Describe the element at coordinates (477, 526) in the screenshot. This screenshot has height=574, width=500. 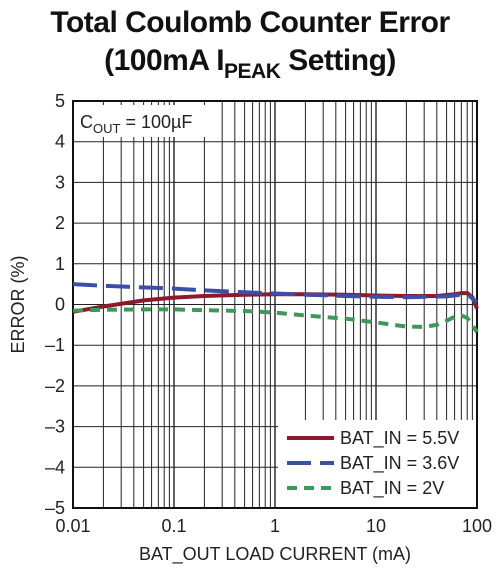
I see `x-tick-label: 100` at that location.